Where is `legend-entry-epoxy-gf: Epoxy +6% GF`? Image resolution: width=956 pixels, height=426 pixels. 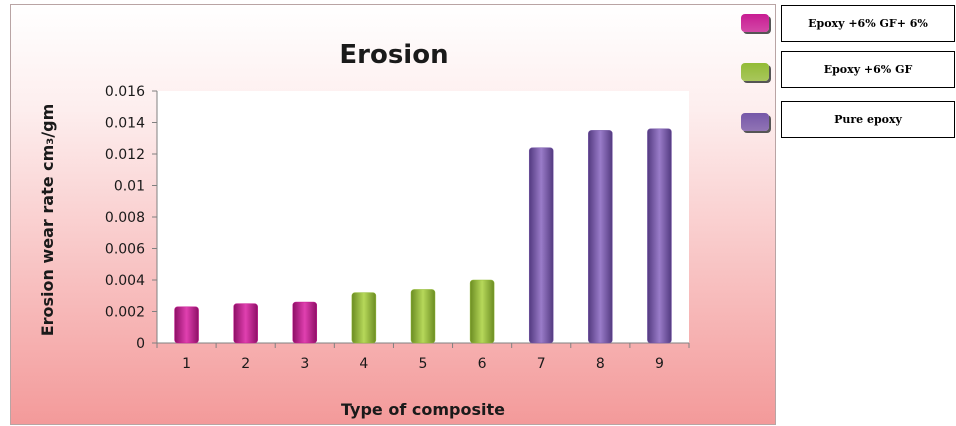
legend-entry-epoxy-gf: Epoxy +6% GF is located at coordinates (868, 69).